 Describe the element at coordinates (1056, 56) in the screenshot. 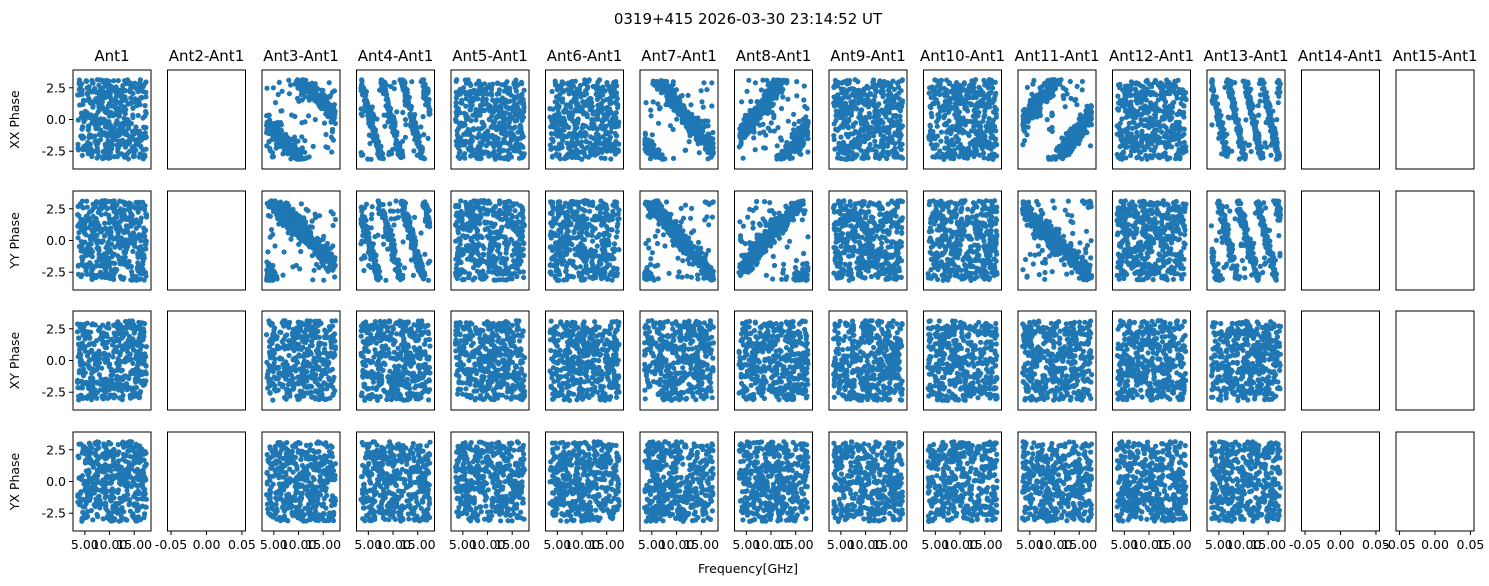

I see `column-title-10: Ant11-Ant1` at that location.